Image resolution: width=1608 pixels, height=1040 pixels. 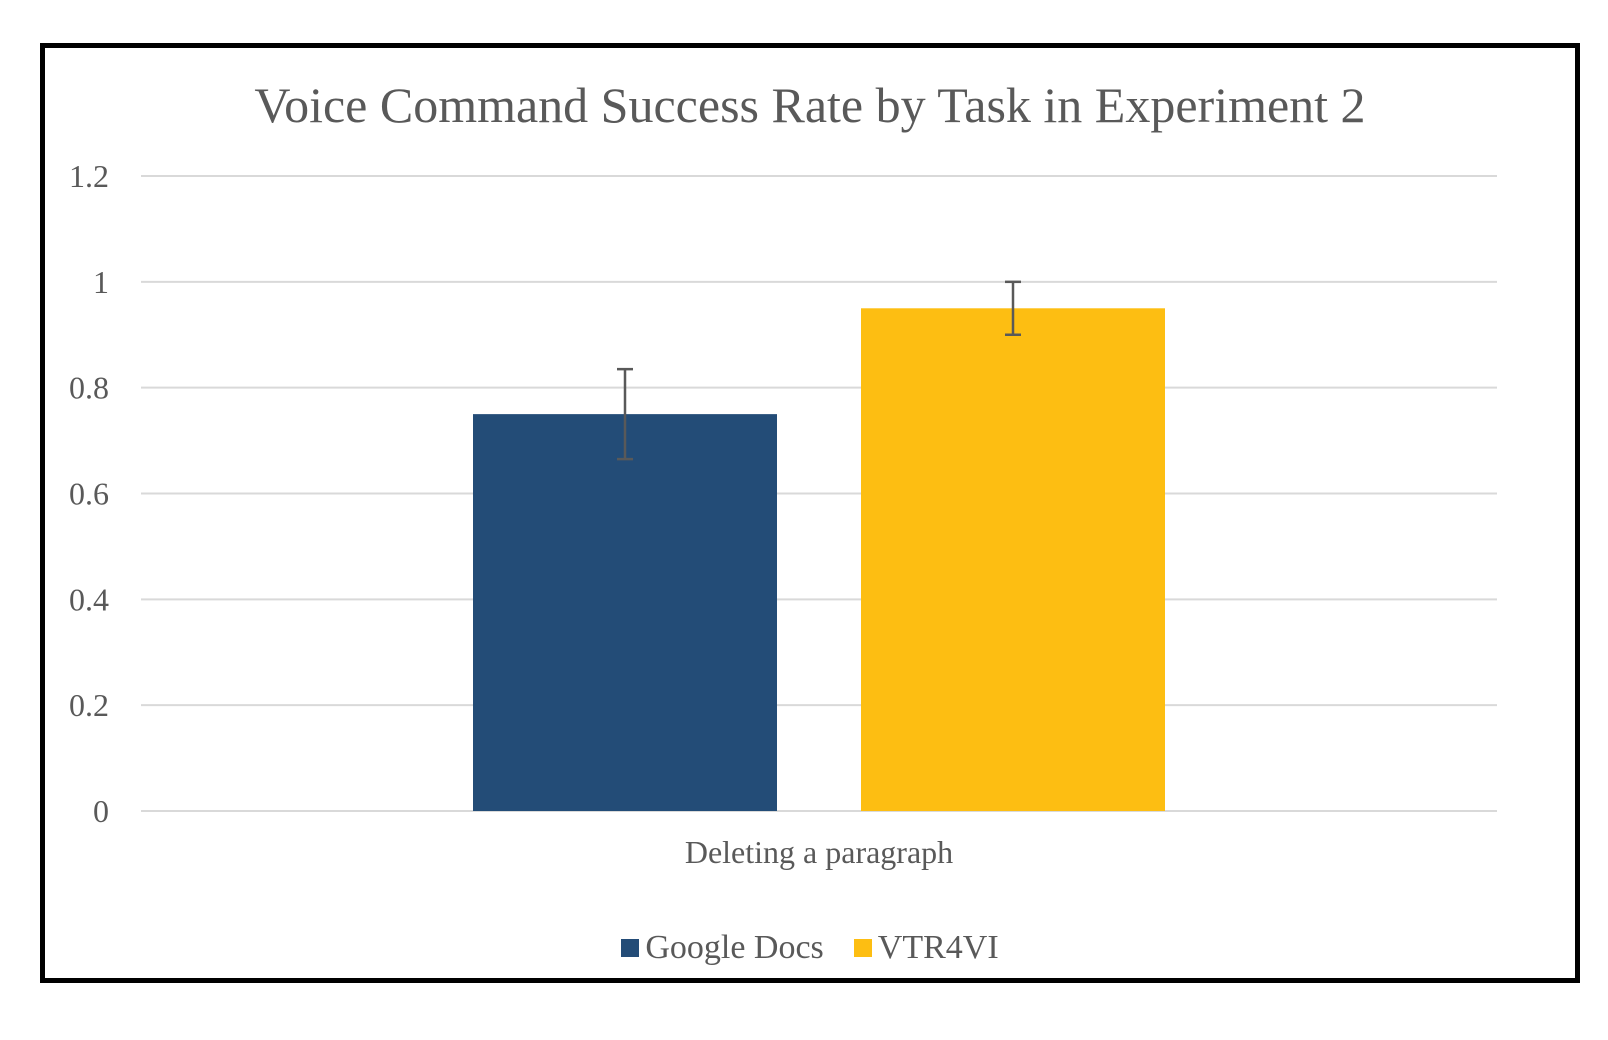 What do you see at coordinates (89, 176) in the screenshot?
I see `y-tick-label: 1.2` at bounding box center [89, 176].